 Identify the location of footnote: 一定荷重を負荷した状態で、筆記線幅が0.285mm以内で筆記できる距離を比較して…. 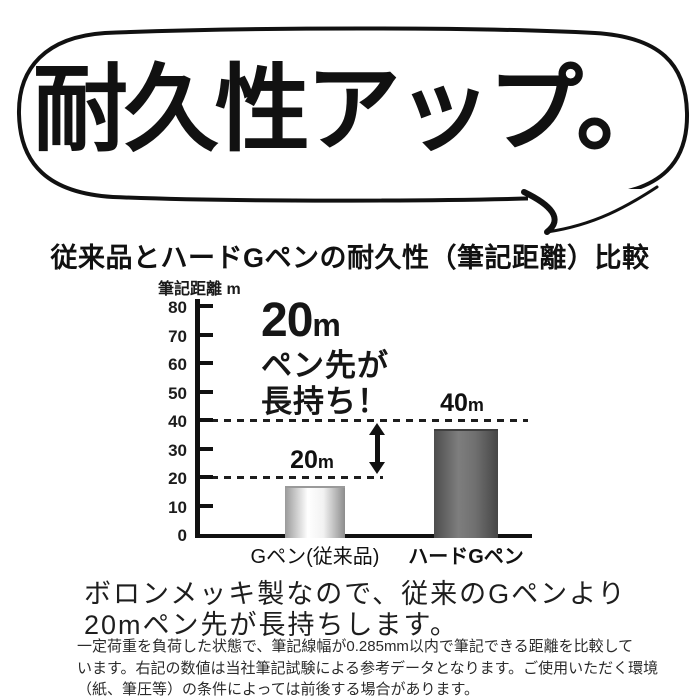
(367, 668).